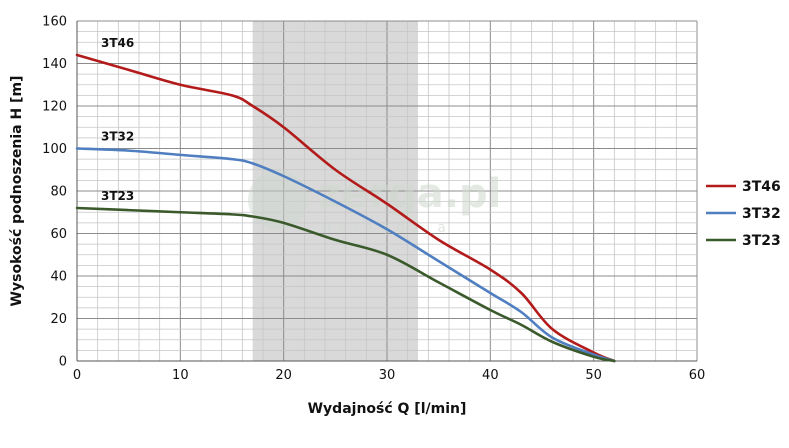  Describe the element at coordinates (58, 319) in the screenshot. I see `y-tick-label: 20` at that location.